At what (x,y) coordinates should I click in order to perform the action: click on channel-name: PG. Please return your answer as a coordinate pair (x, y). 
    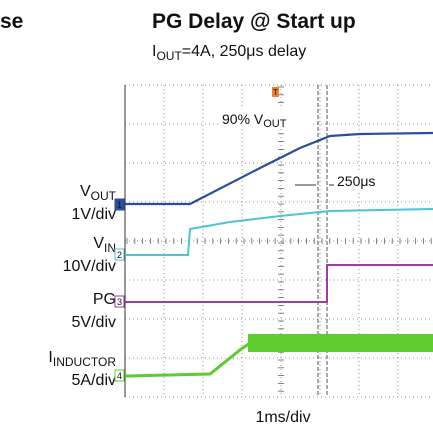
    Looking at the image, I should click on (104, 299).